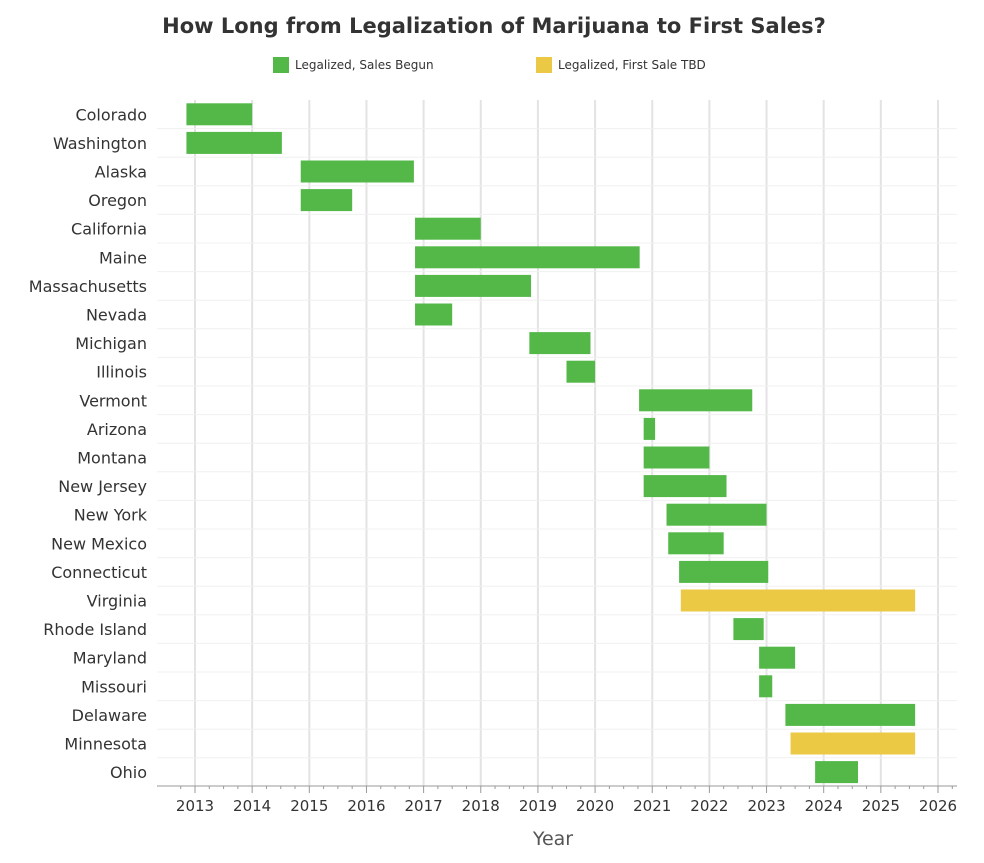 The image size is (984, 863). What do you see at coordinates (112, 458) in the screenshot?
I see `row-label-montana: Montana` at bounding box center [112, 458].